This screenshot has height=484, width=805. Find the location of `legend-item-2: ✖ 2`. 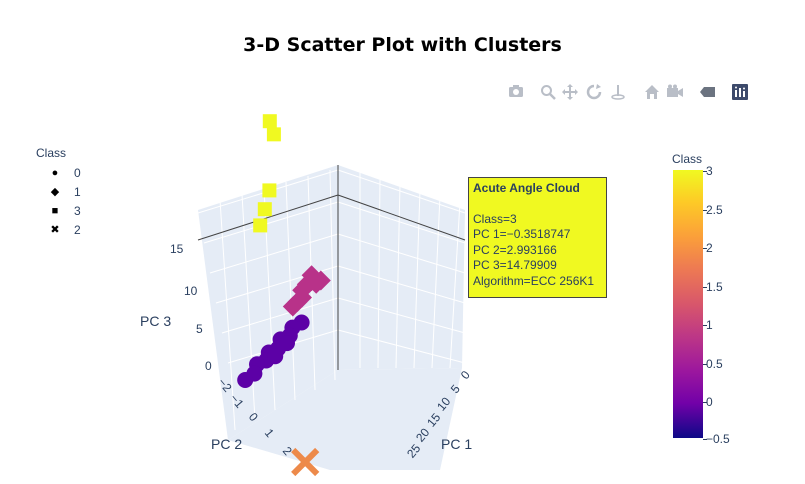

legend-item-2: ✖ 2 is located at coordinates (58, 230).